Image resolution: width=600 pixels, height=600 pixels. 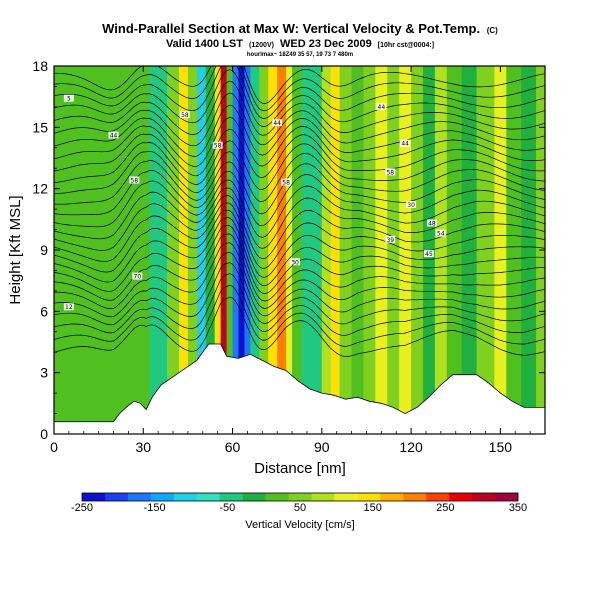 What do you see at coordinates (44, 311) in the screenshot?
I see `y-tick-label: 6` at bounding box center [44, 311].